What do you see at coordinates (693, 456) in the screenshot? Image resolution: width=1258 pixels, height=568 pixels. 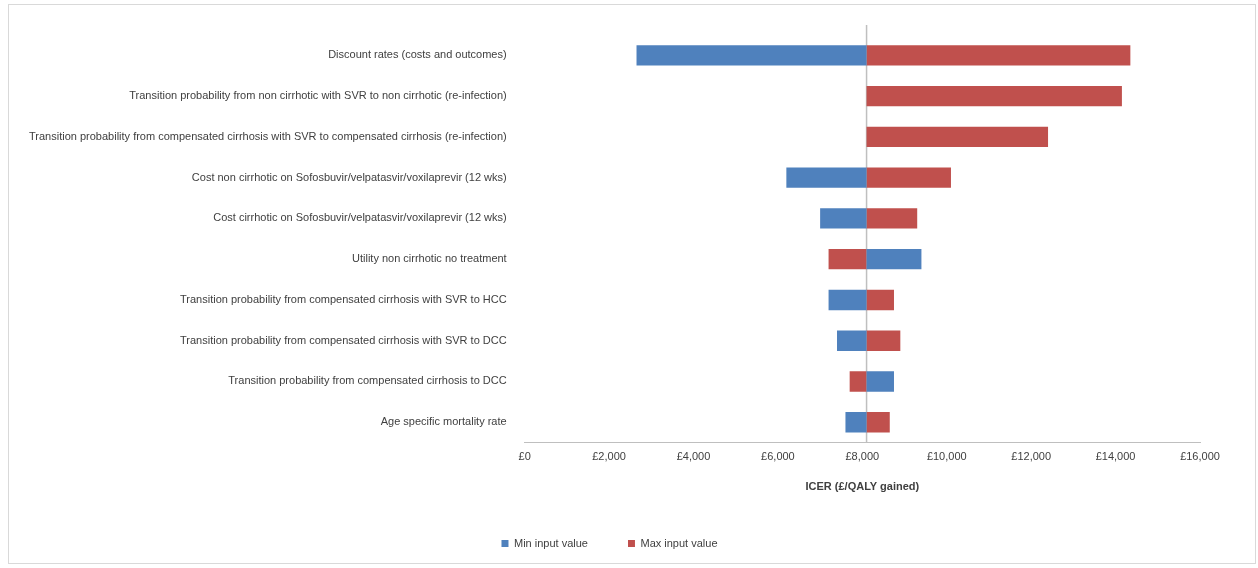 I see `x-tick-label: £4,000` at bounding box center [693, 456].